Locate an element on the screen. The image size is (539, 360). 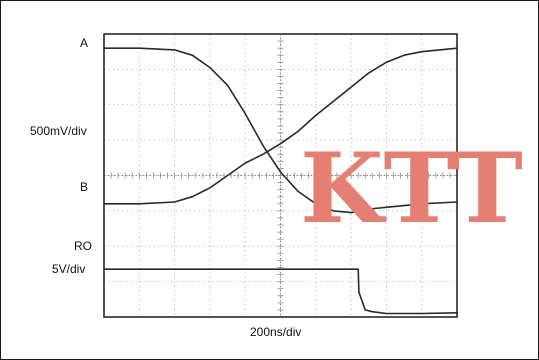
trace-label-a: A is located at coordinates (84, 43).